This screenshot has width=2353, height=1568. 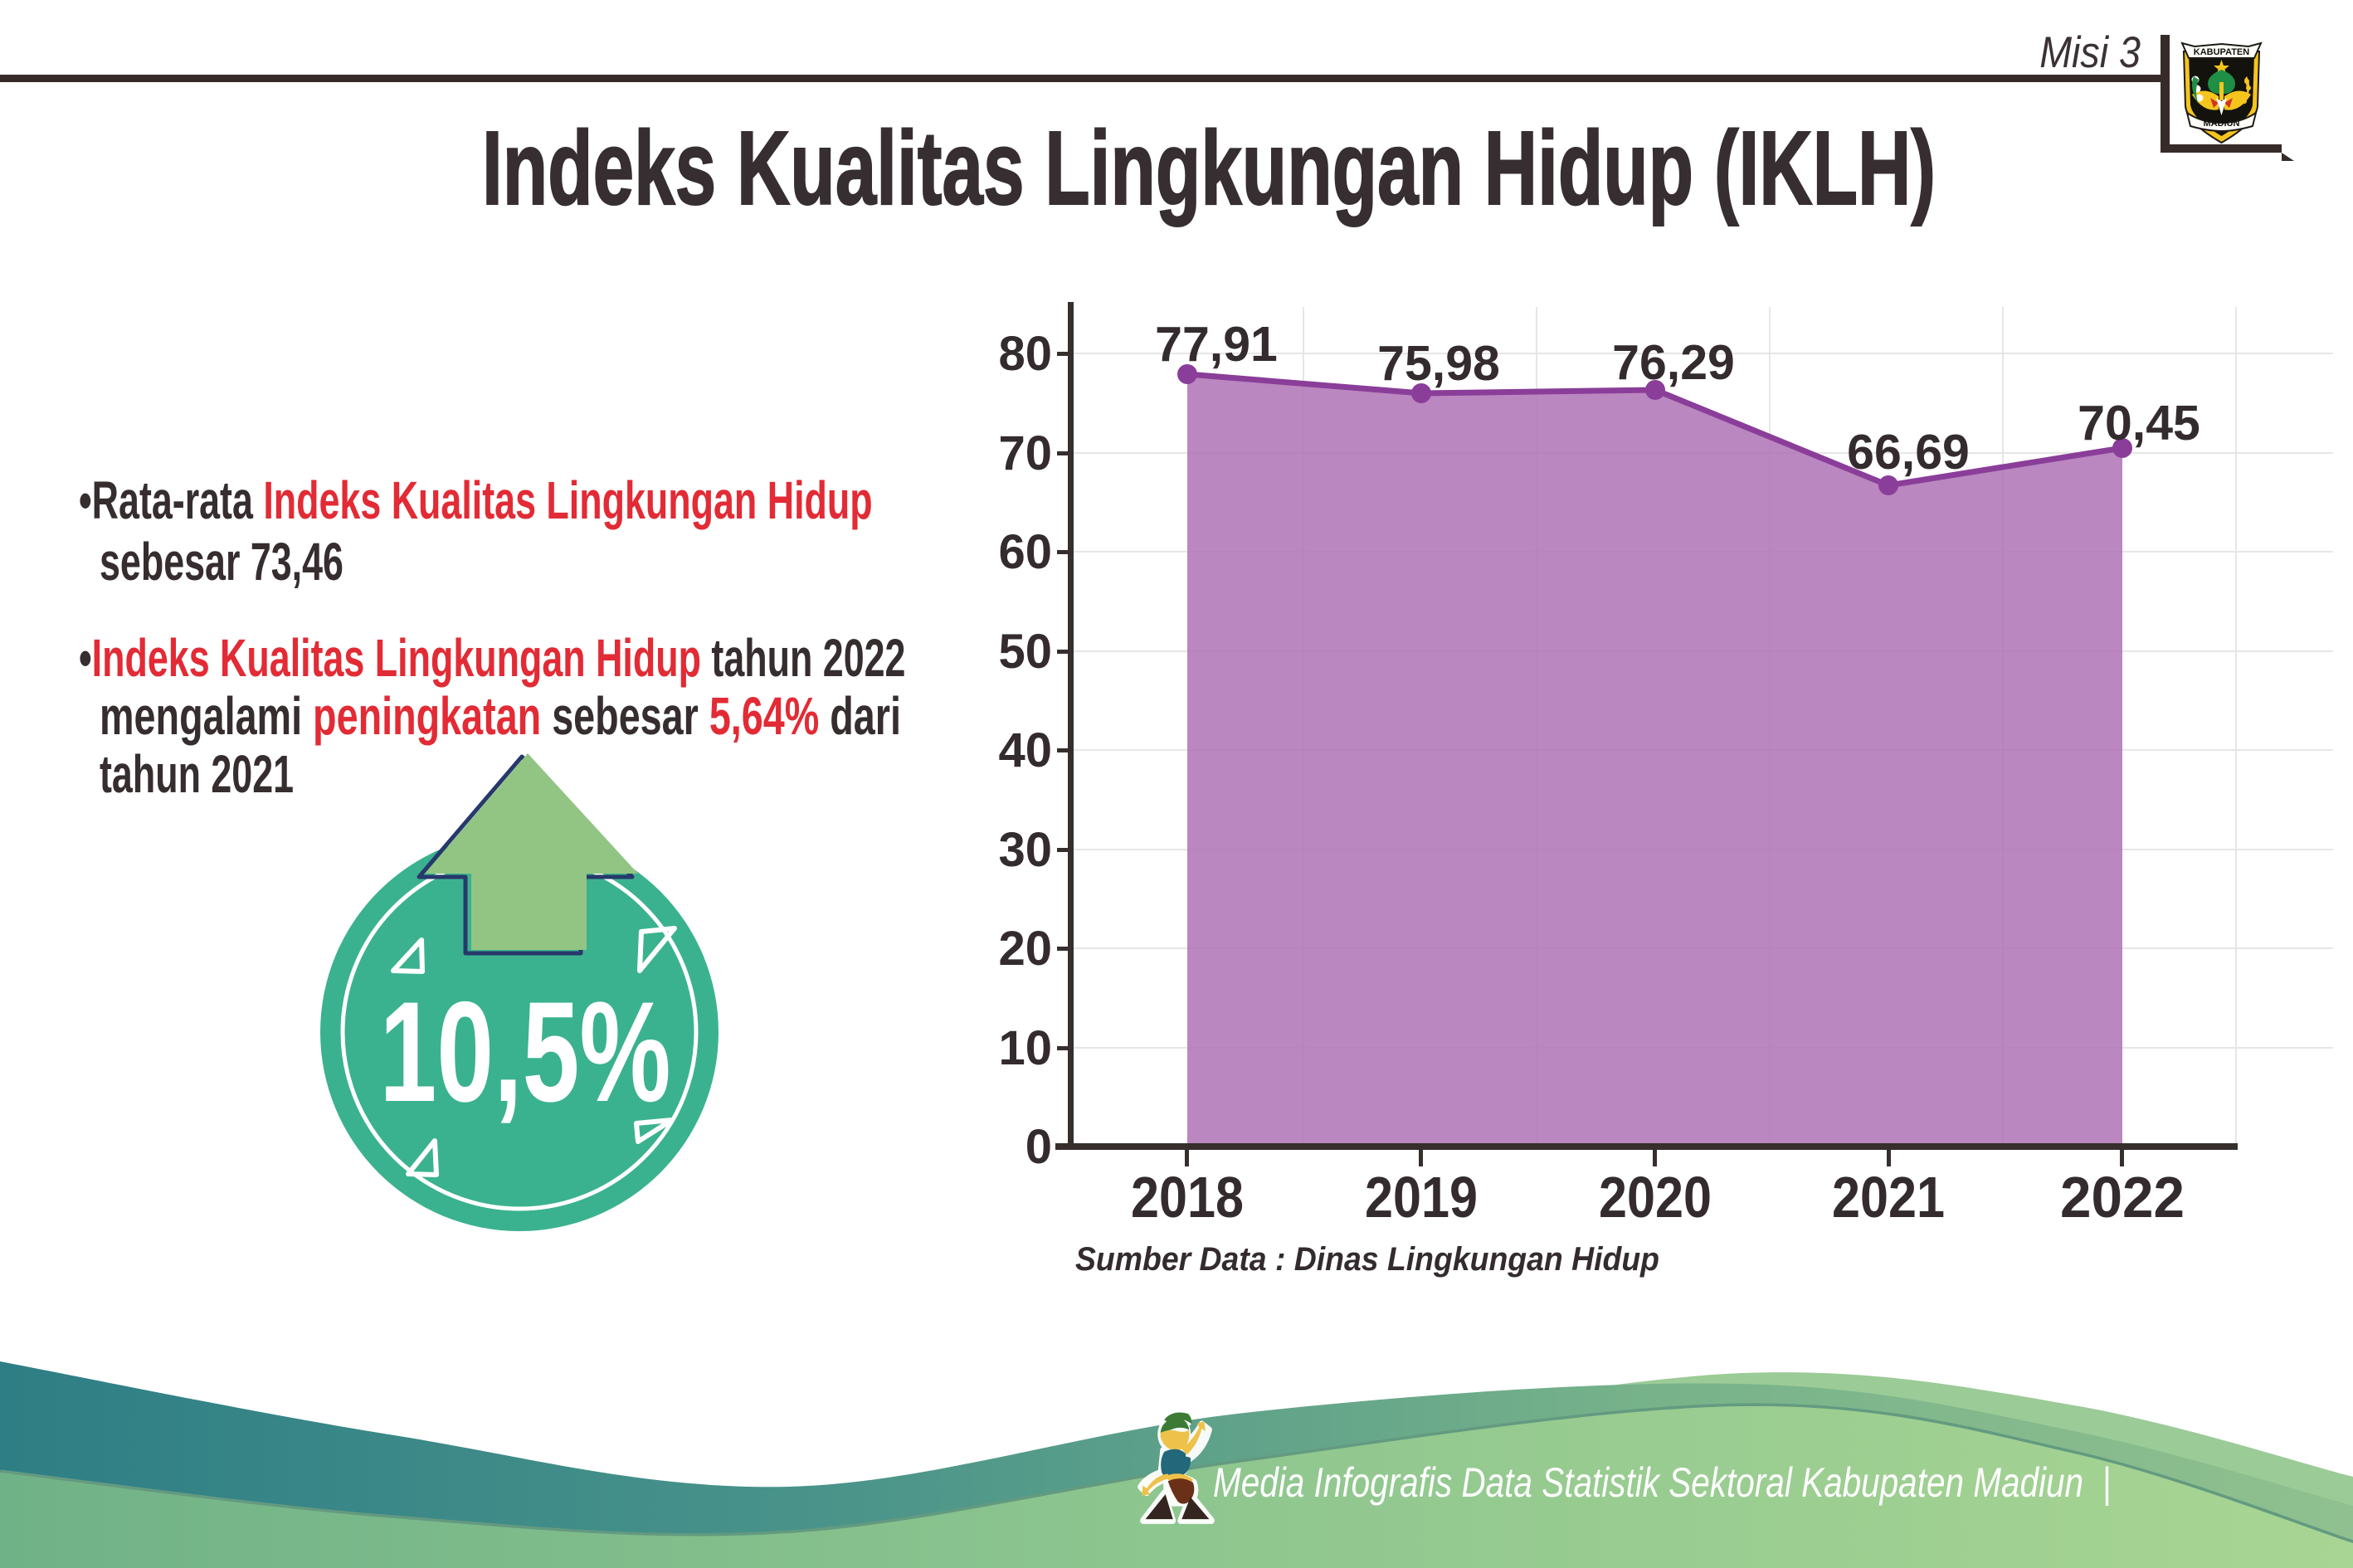 What do you see at coordinates (524, 1051) in the screenshot?
I see `svg-text: 10,5%` at bounding box center [524, 1051].